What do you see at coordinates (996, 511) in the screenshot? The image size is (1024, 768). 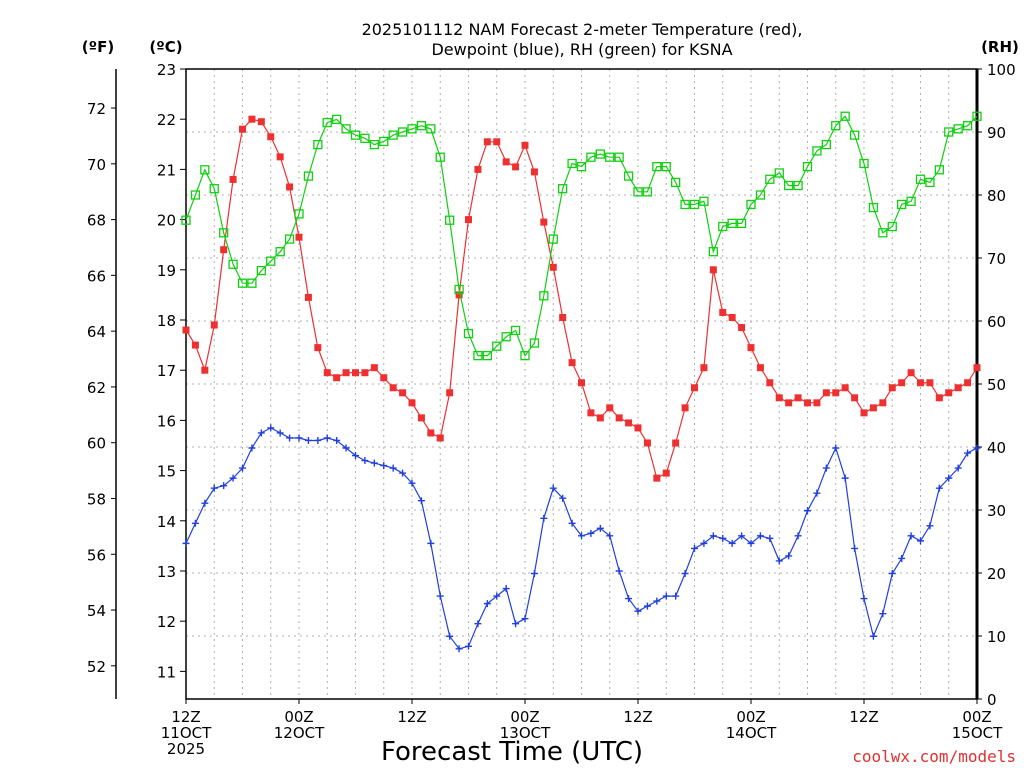 I see `rh-tick-label: 30` at bounding box center [996, 511].